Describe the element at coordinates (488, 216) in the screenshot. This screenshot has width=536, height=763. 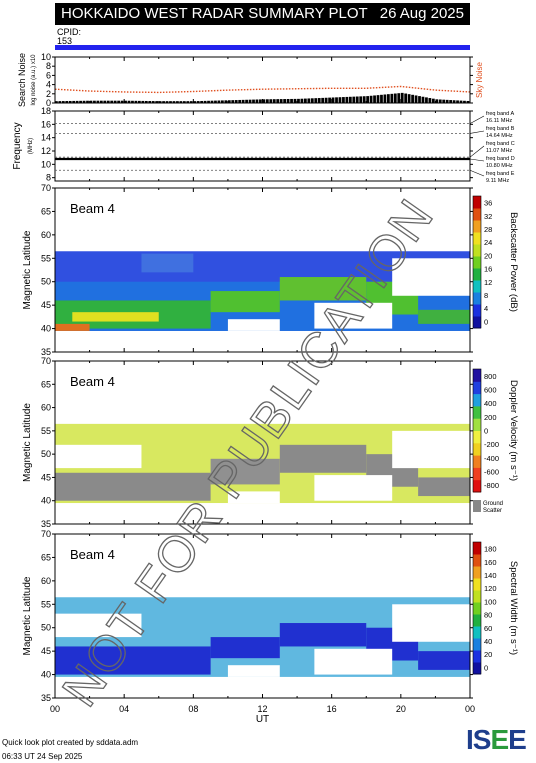
I see `colorbar-tick-label: 32` at that location.